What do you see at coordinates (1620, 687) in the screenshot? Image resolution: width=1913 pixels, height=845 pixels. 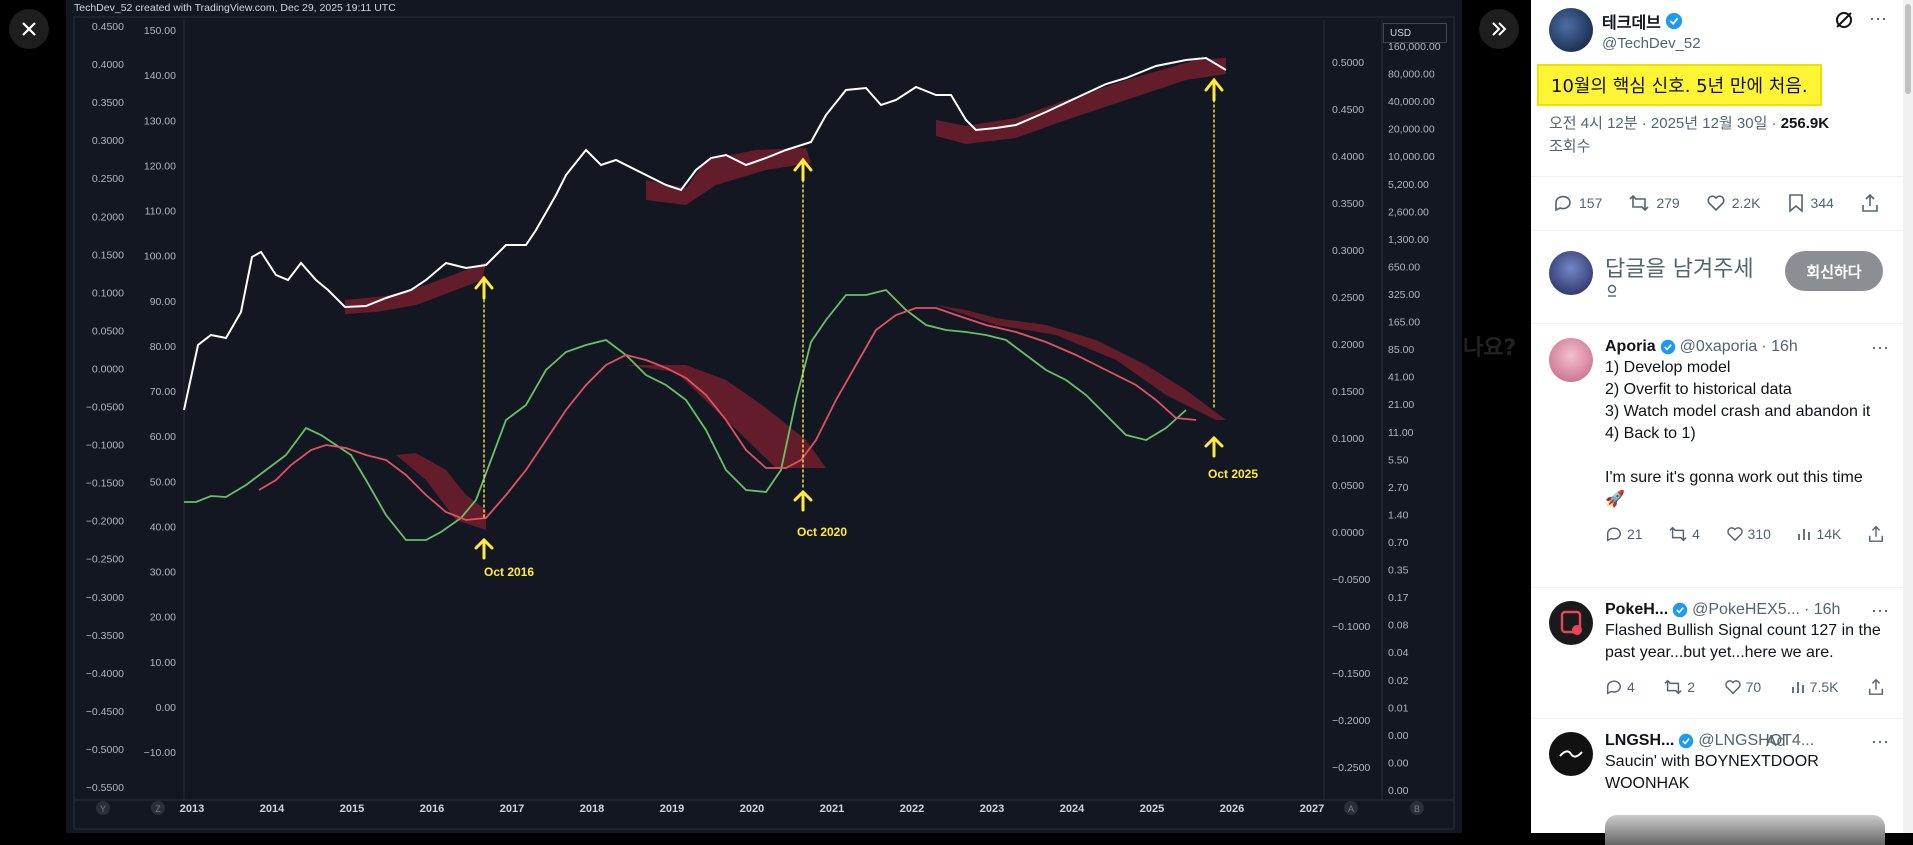 I see `reply-button: 4` at bounding box center [1620, 687].